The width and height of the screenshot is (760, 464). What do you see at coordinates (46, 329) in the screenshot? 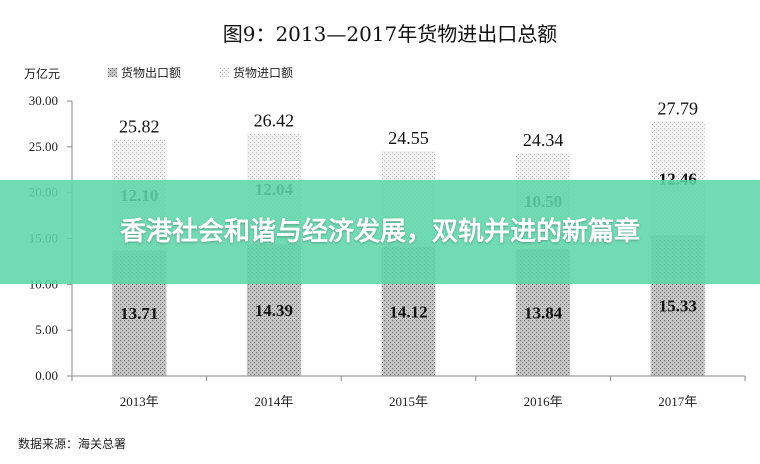
I see `y-tick-label: 5.00` at bounding box center [46, 329].